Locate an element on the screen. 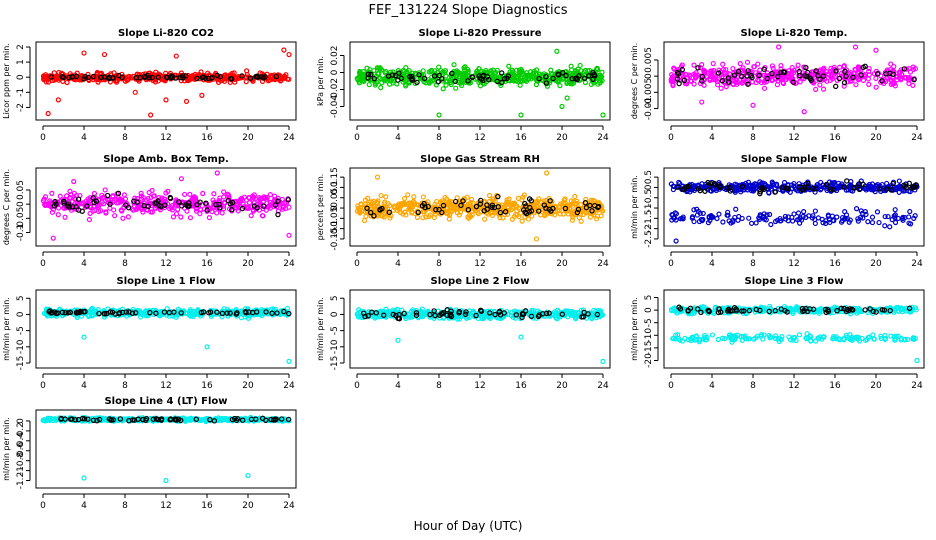  y-tick-label: -0.04 is located at coordinates (335, 107).